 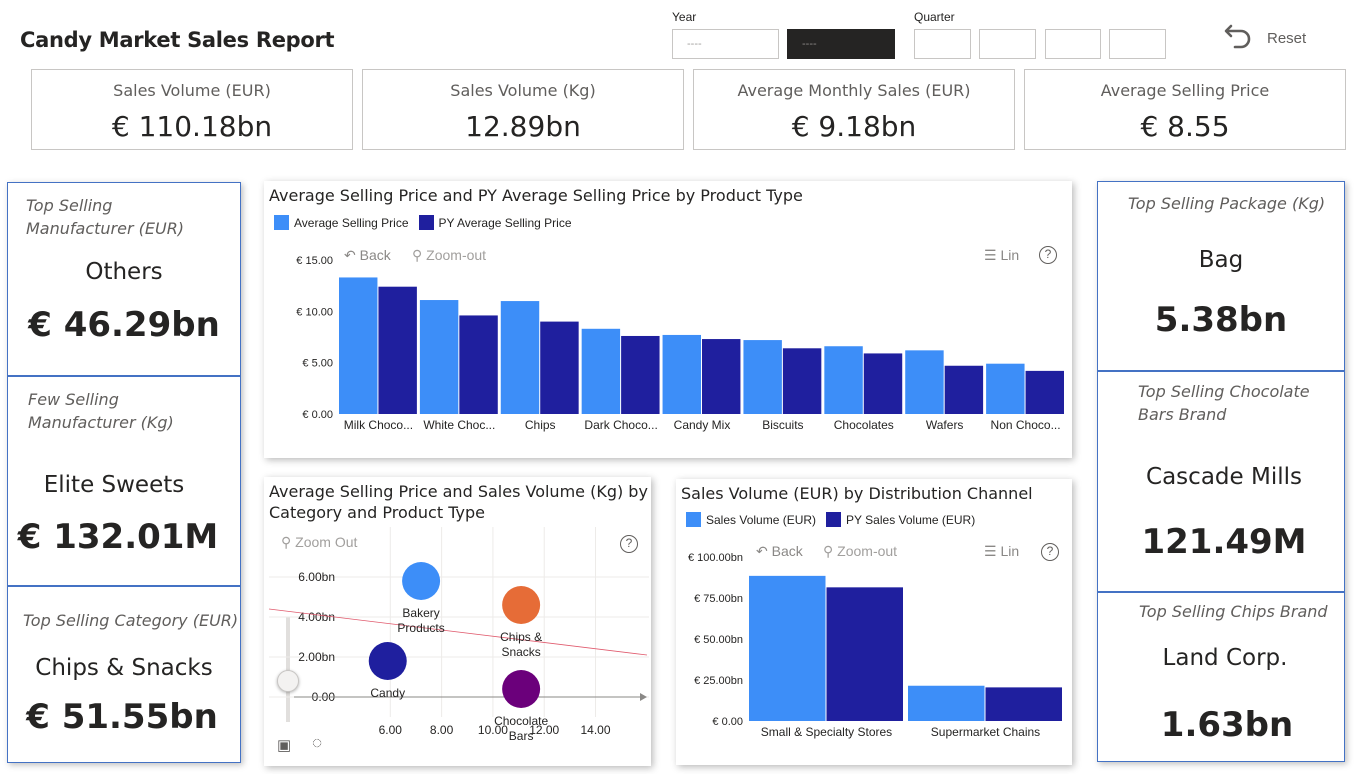 I want to click on kpi-label: Average Selling Price, so click(x=1185, y=90).